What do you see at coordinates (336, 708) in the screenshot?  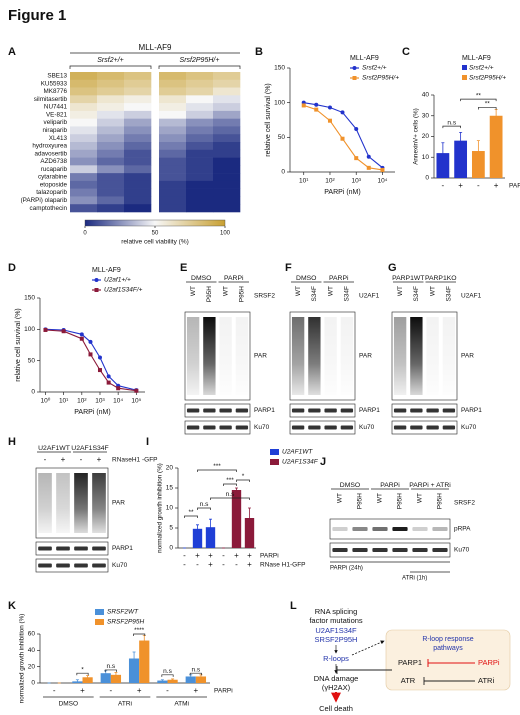 I see `diagram-text: Cell death` at bounding box center [336, 708].